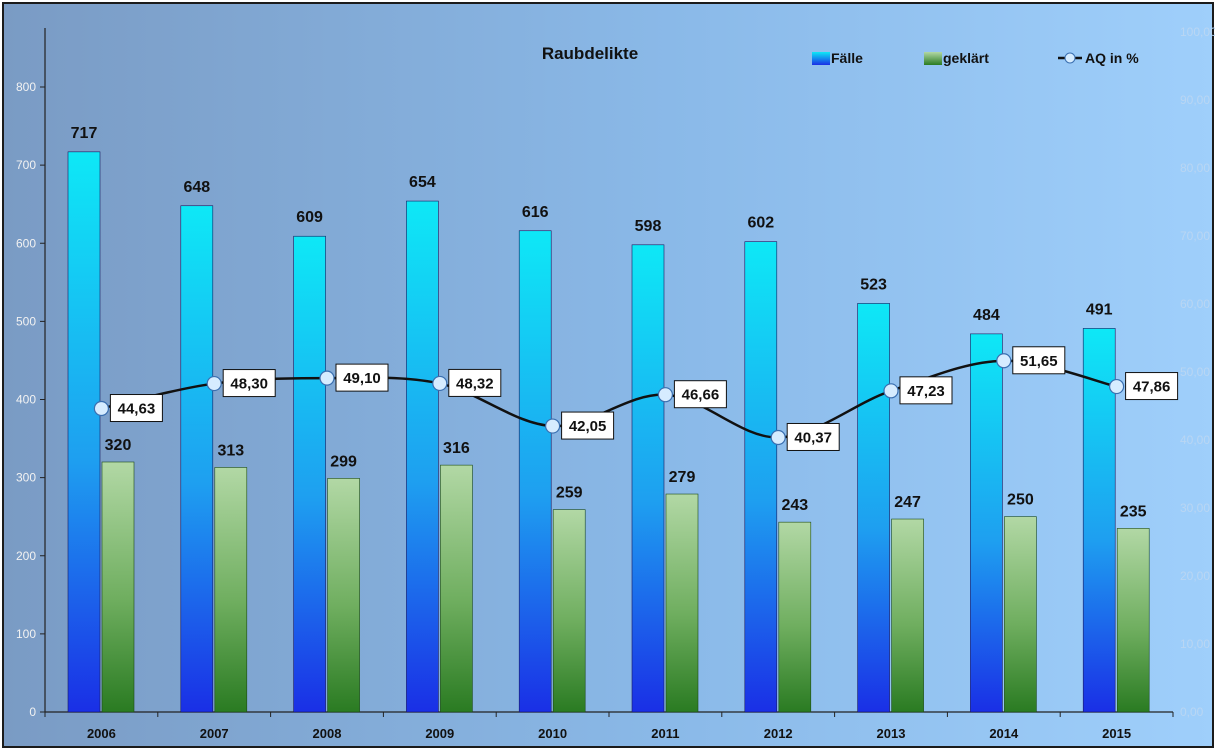 The image size is (1215, 754). What do you see at coordinates (1195, 236) in the screenshot?
I see `y-tick-label-right: 70,00` at bounding box center [1195, 236].